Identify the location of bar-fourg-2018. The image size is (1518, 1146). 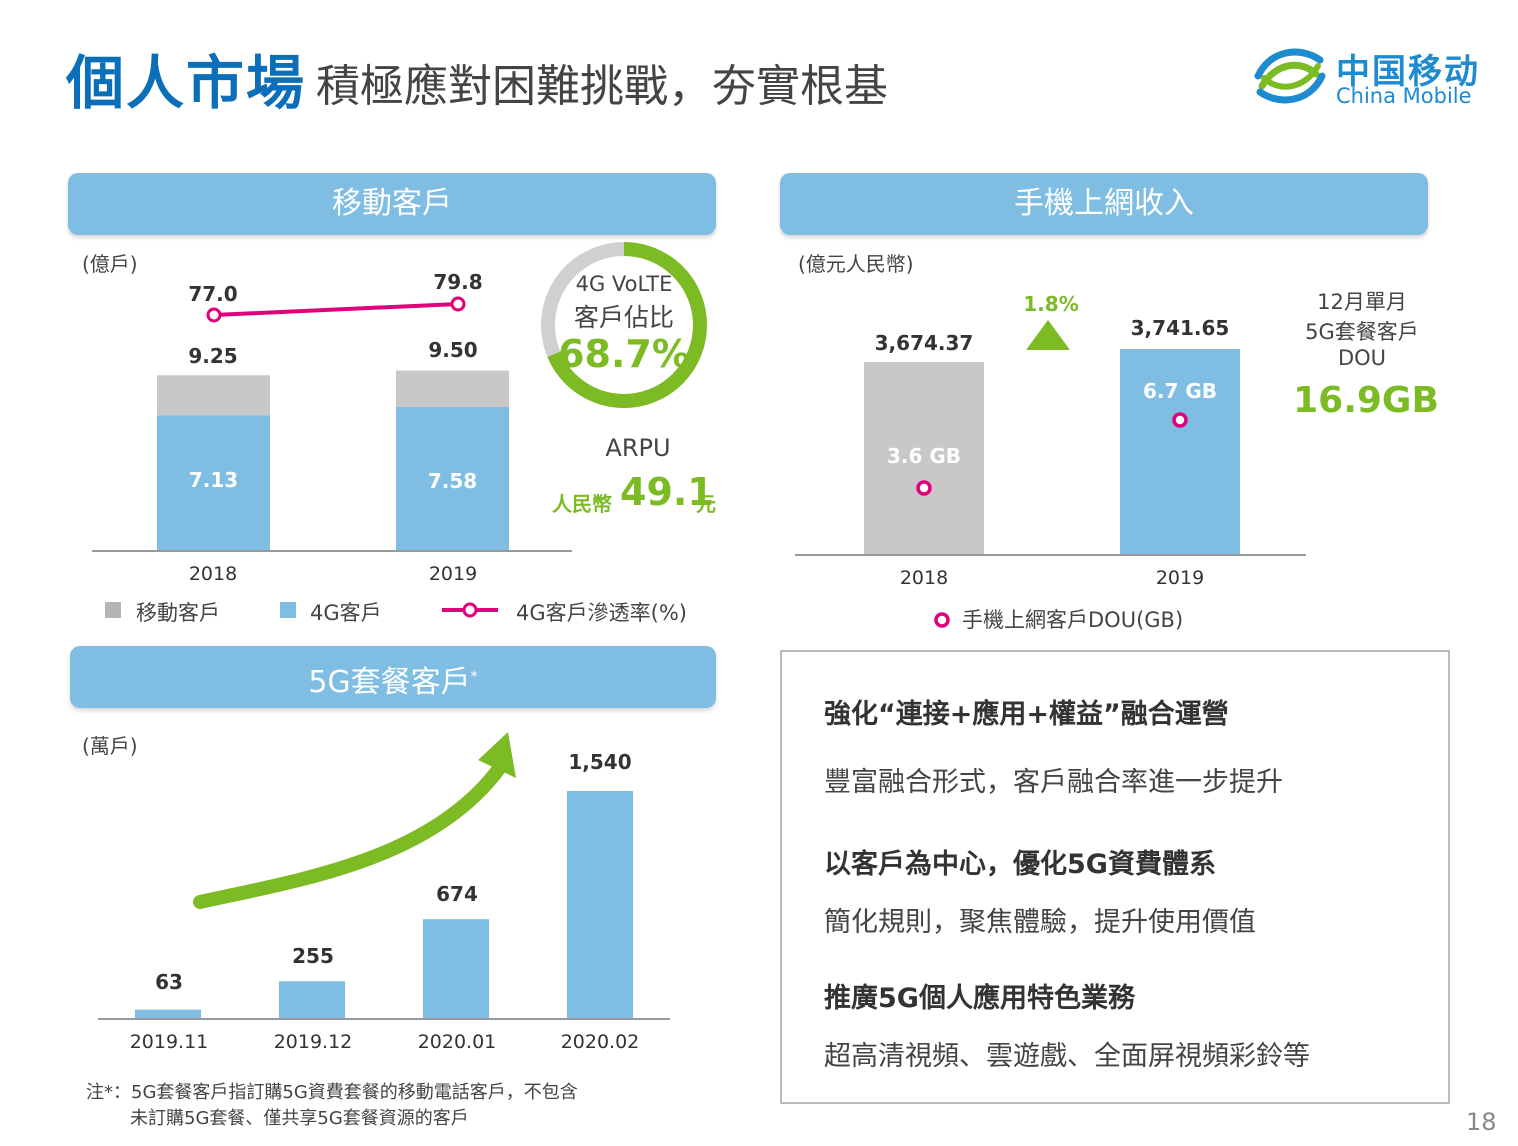
(213, 483).